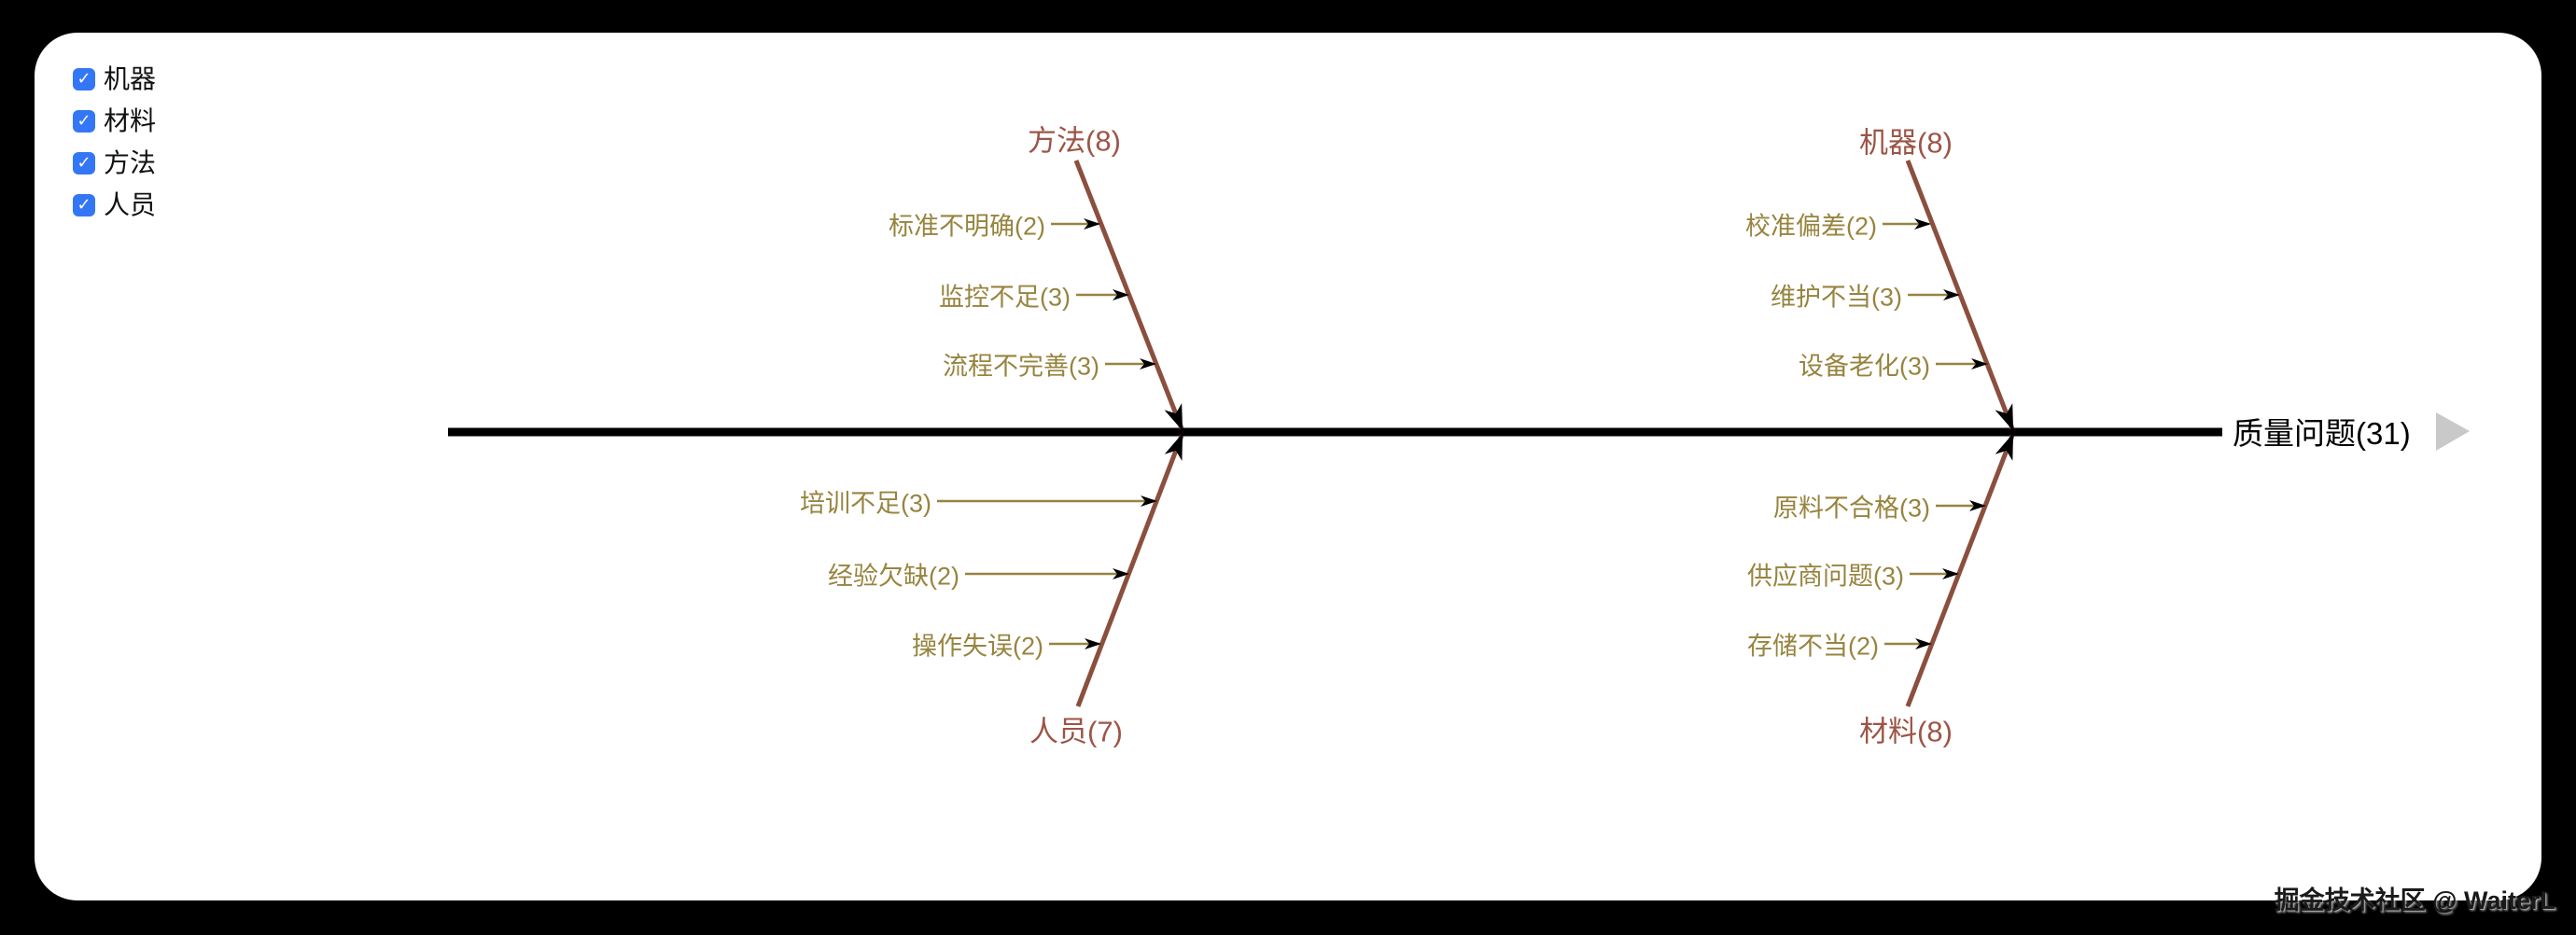 This screenshot has width=2576, height=935. I want to click on branch-line-person, so click(1129, 570).